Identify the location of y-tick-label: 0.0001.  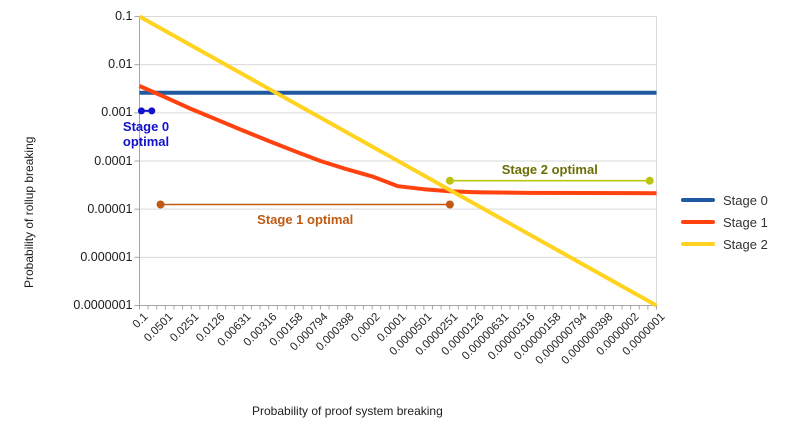
(113, 160).